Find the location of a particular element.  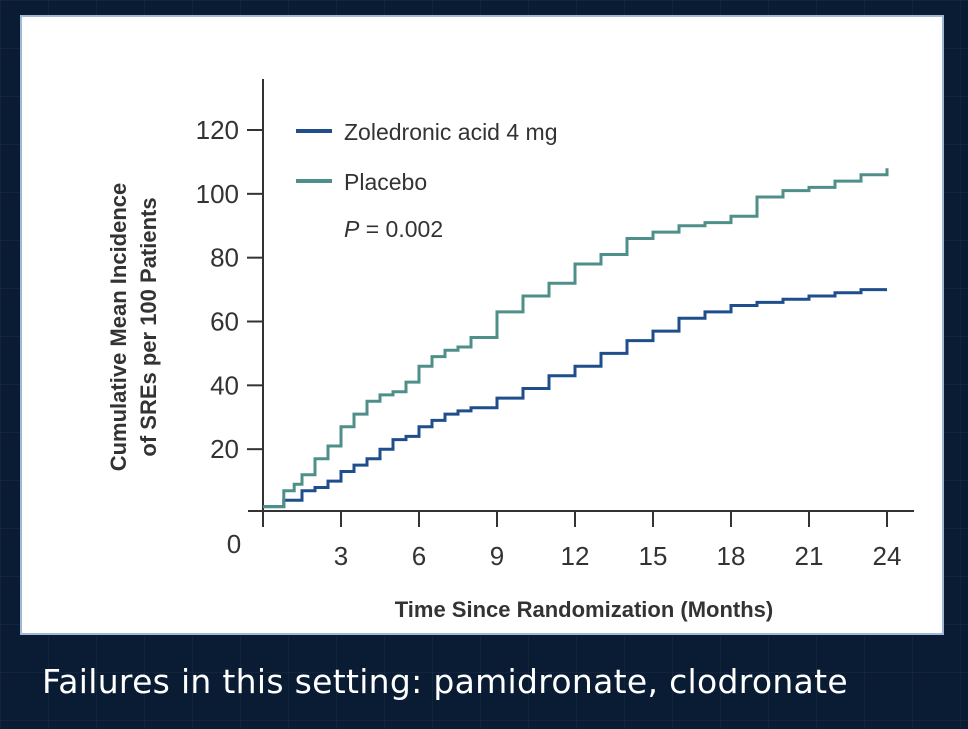

p-value-text: = 0.002 is located at coordinates (401, 229).